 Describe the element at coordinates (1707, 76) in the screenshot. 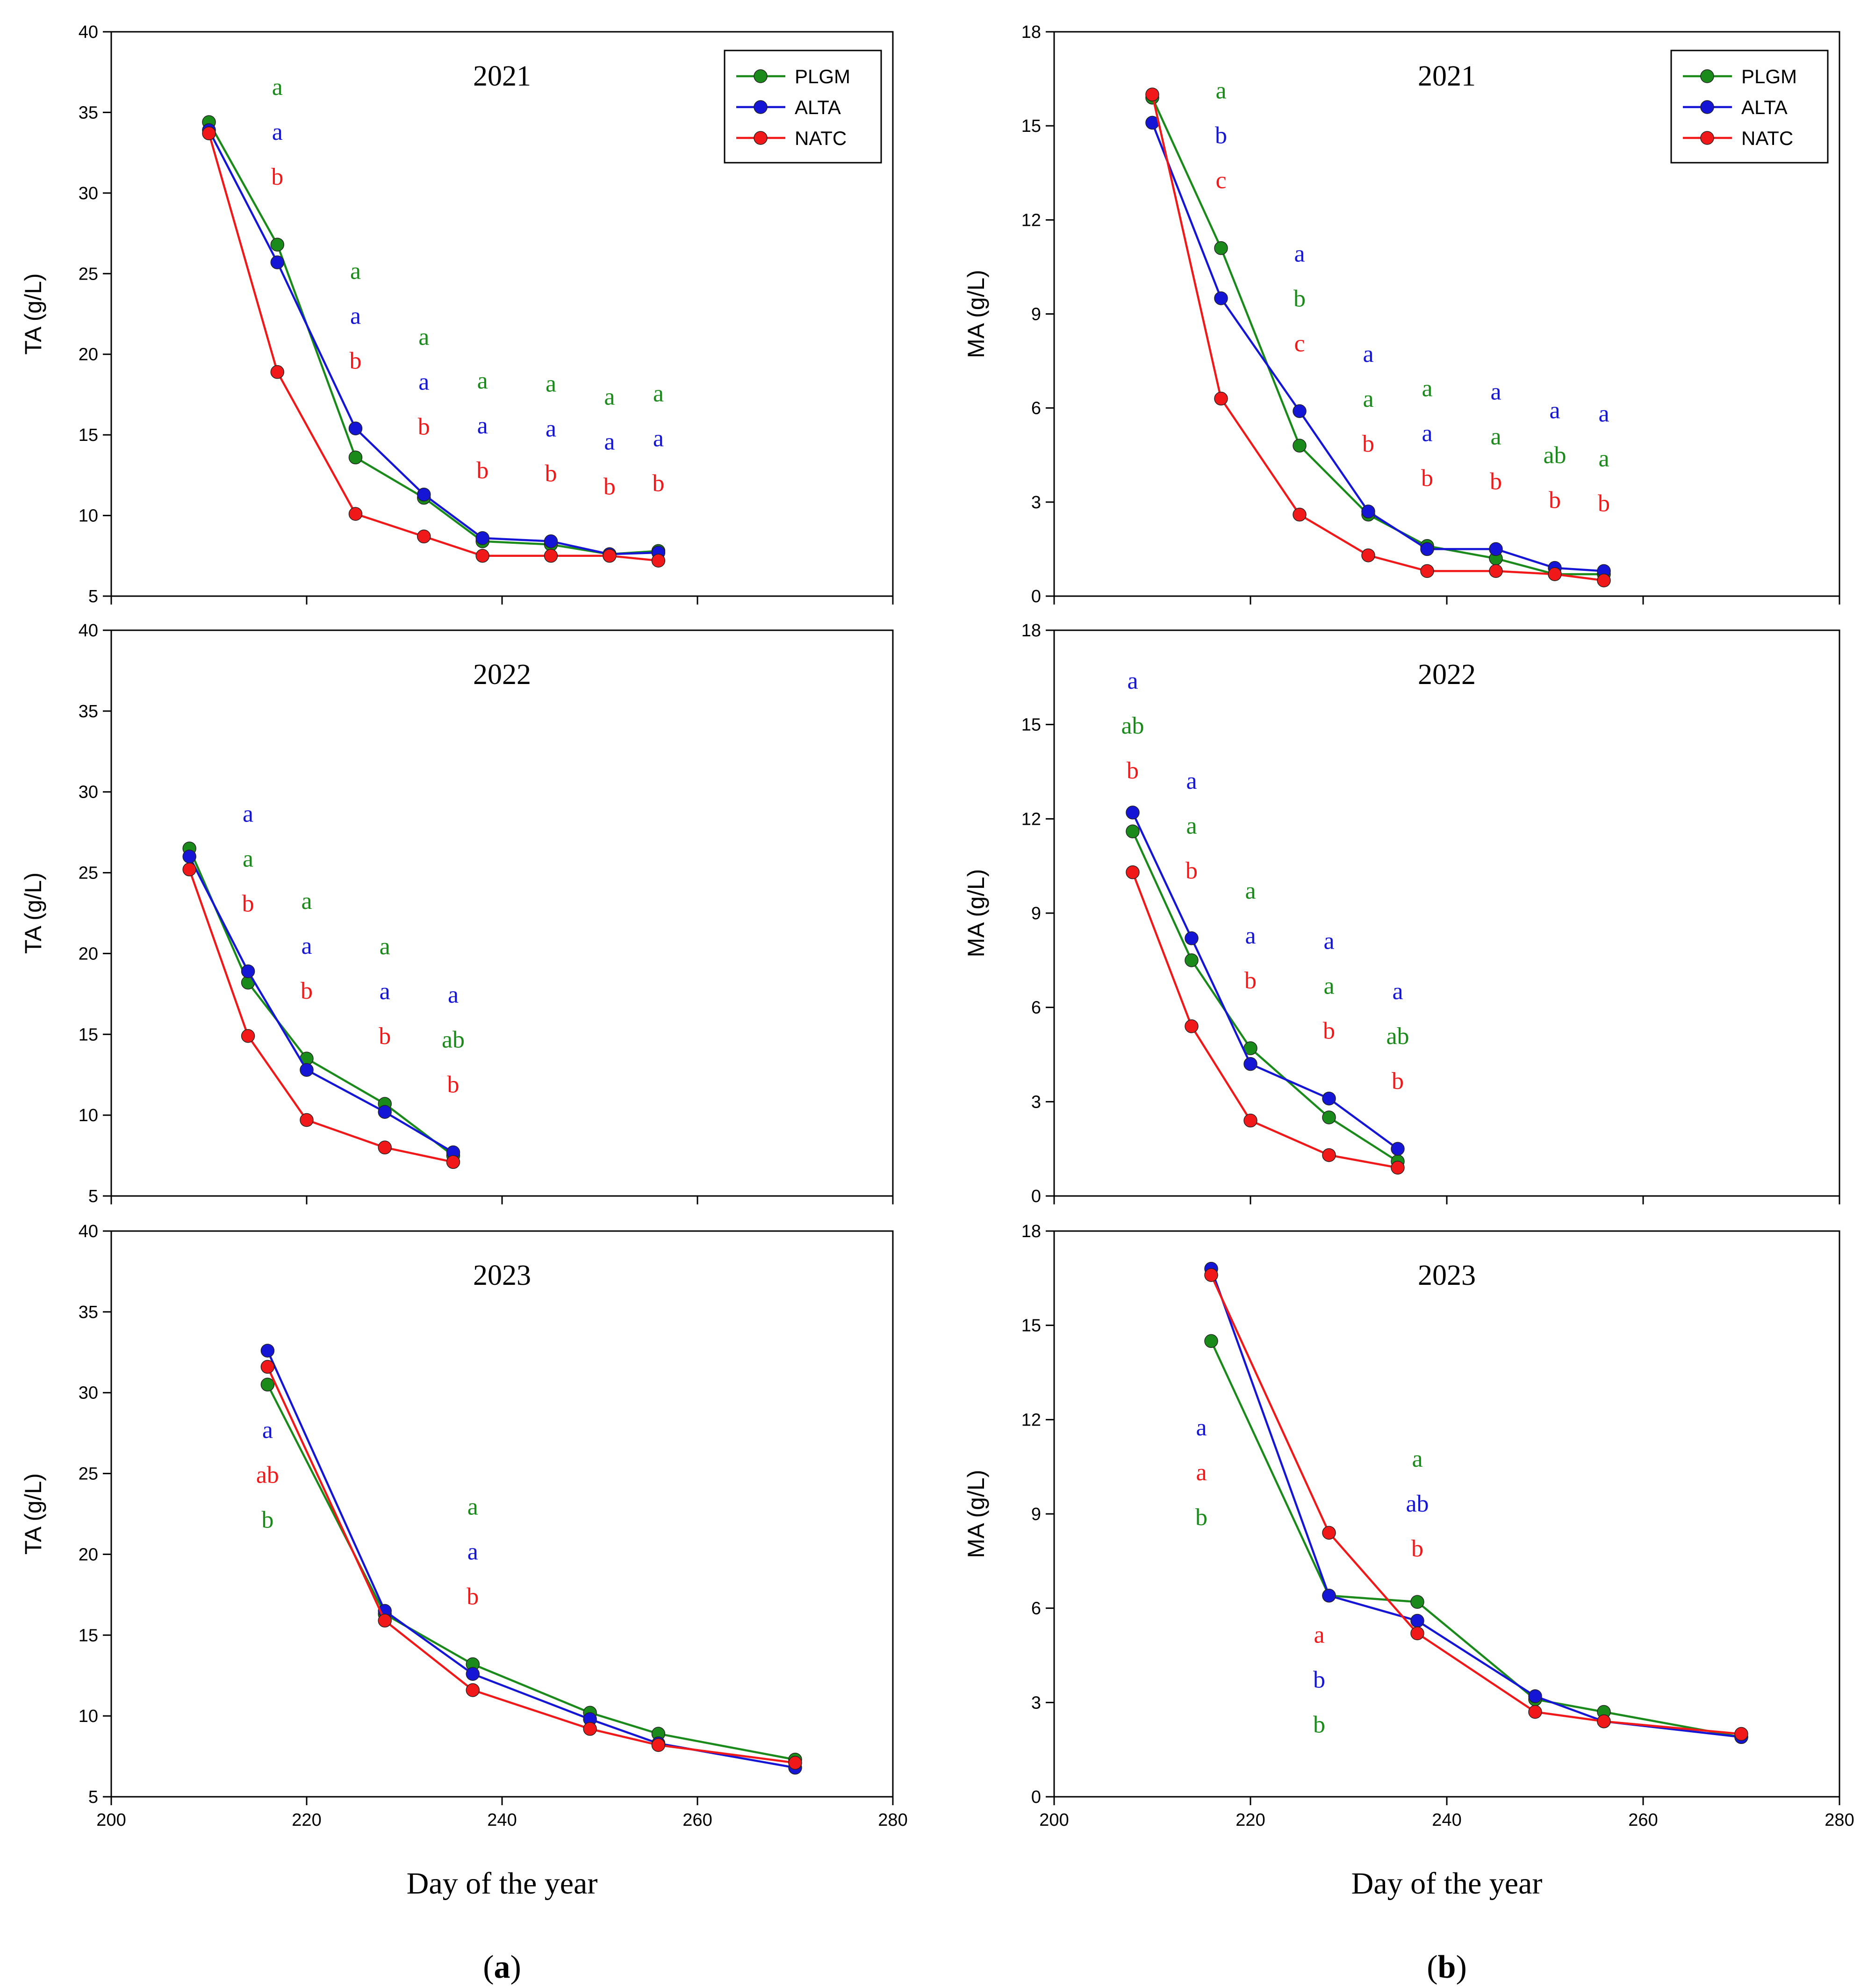

I see `legend-marker-plgm` at that location.